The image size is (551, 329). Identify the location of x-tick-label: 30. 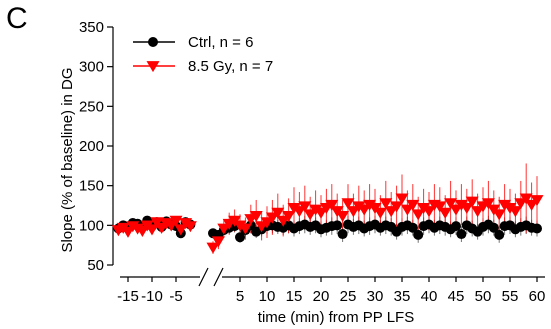
(375, 296).